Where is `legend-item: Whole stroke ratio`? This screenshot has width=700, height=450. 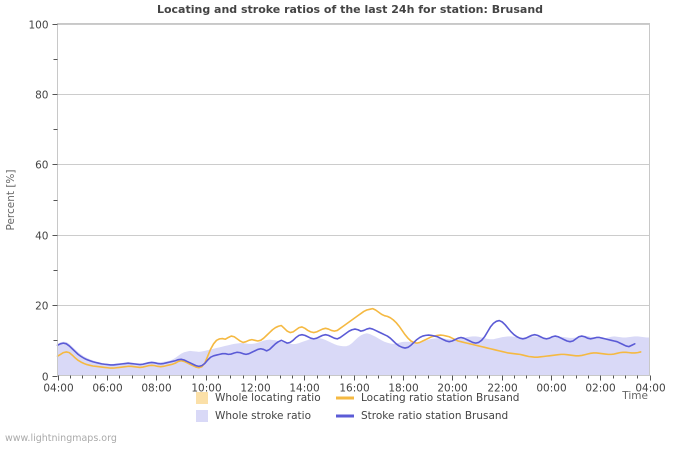
legend-item: Whole stroke ratio is located at coordinates (253, 416).